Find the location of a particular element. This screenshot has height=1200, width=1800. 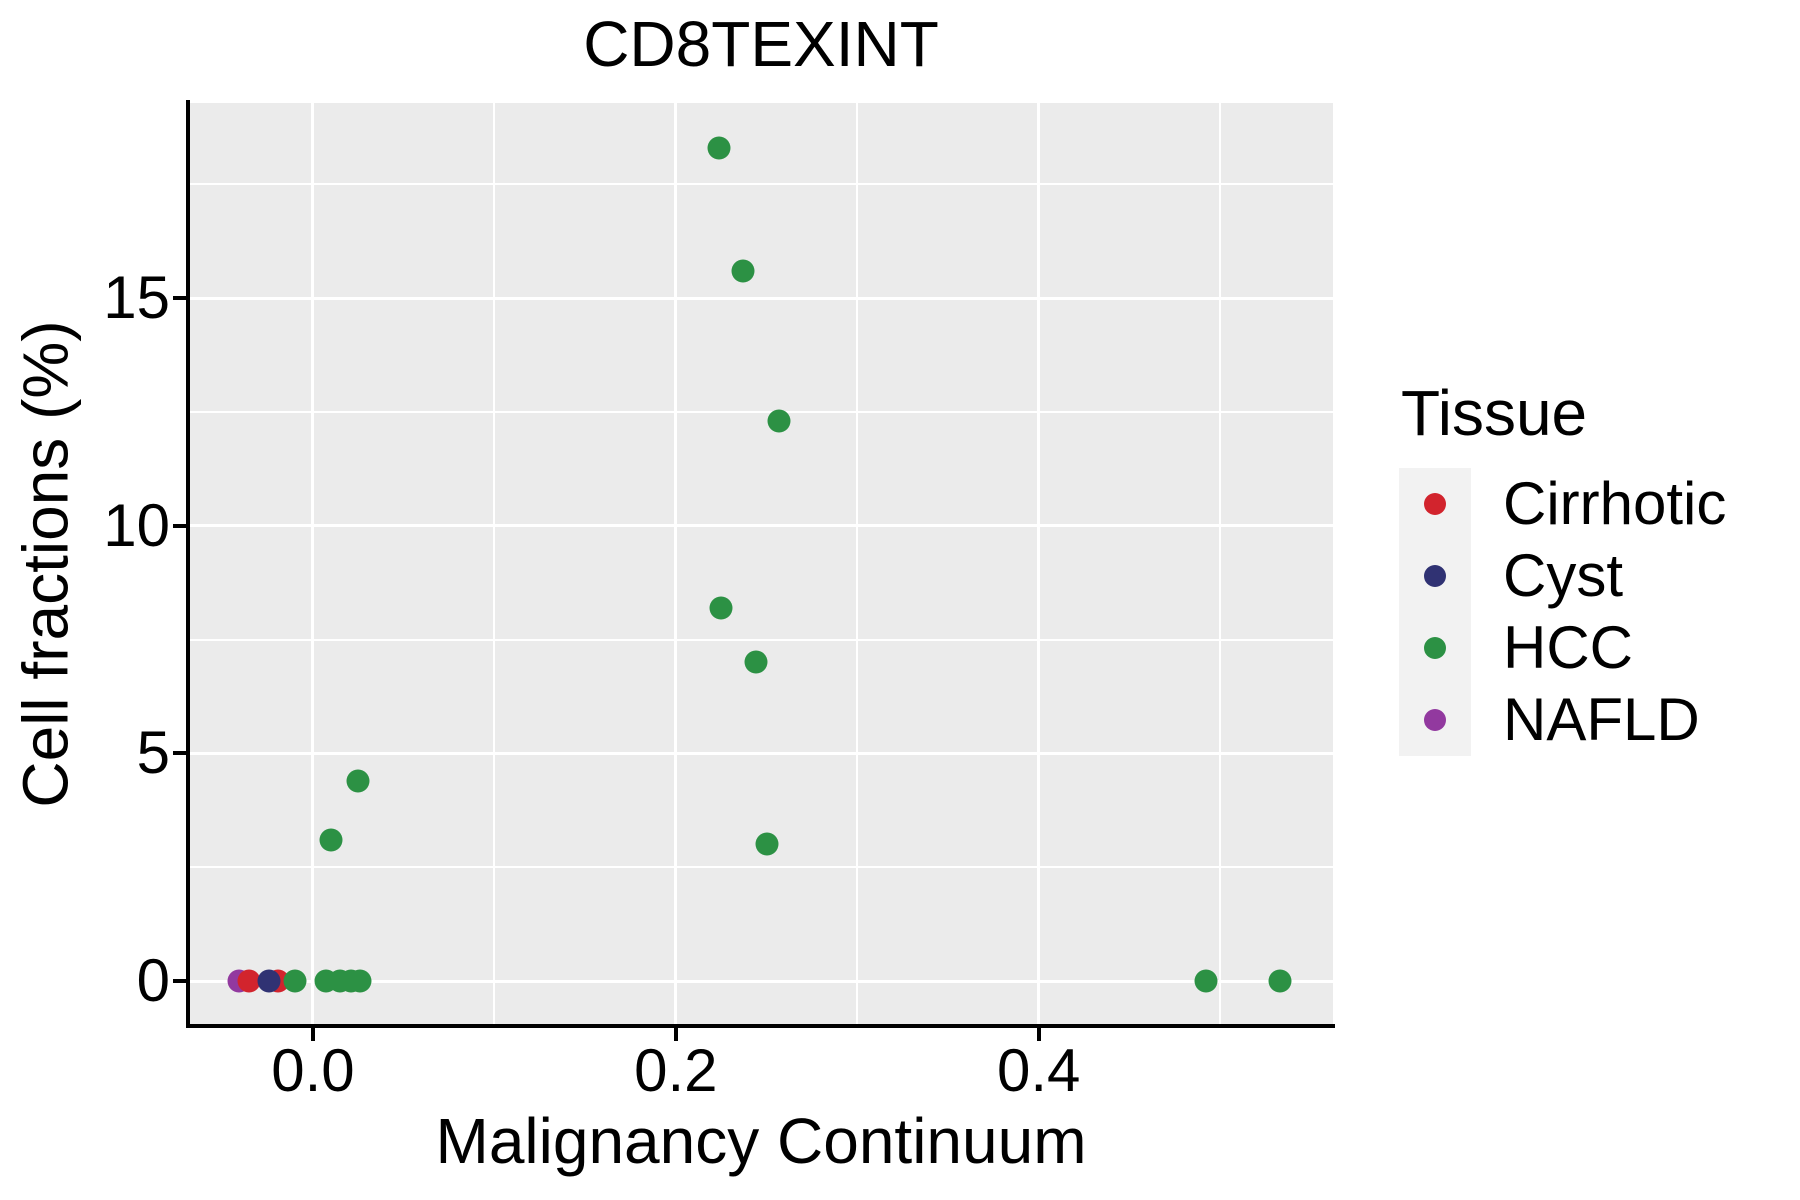

y-tick-label: 15 is located at coordinates (136, 298).